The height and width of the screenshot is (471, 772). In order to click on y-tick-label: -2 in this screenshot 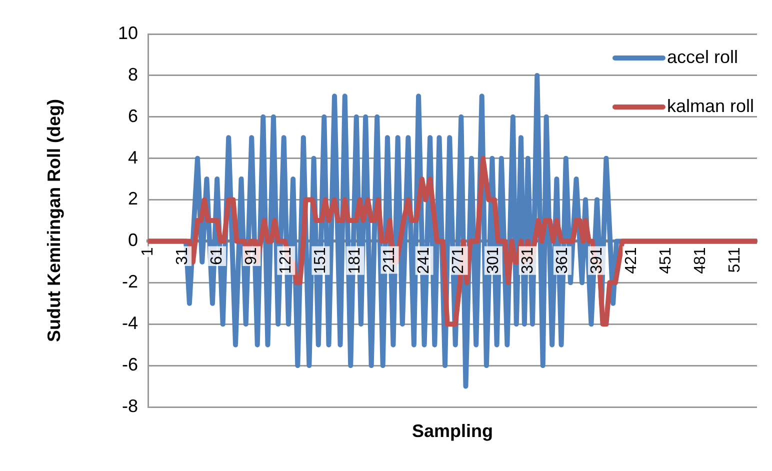, I will do `click(130, 282)`.